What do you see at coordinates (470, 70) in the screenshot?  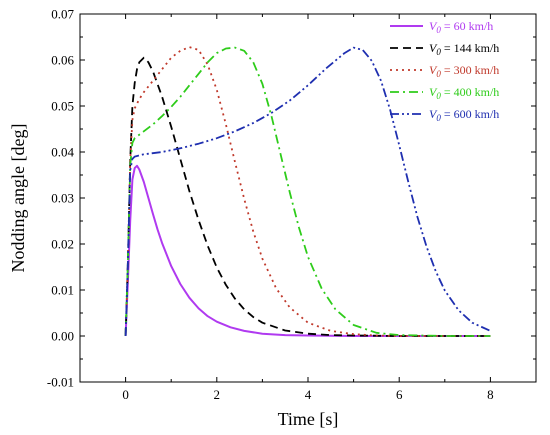 I see `legend-rest: = 300 km/h` at bounding box center [470, 70].